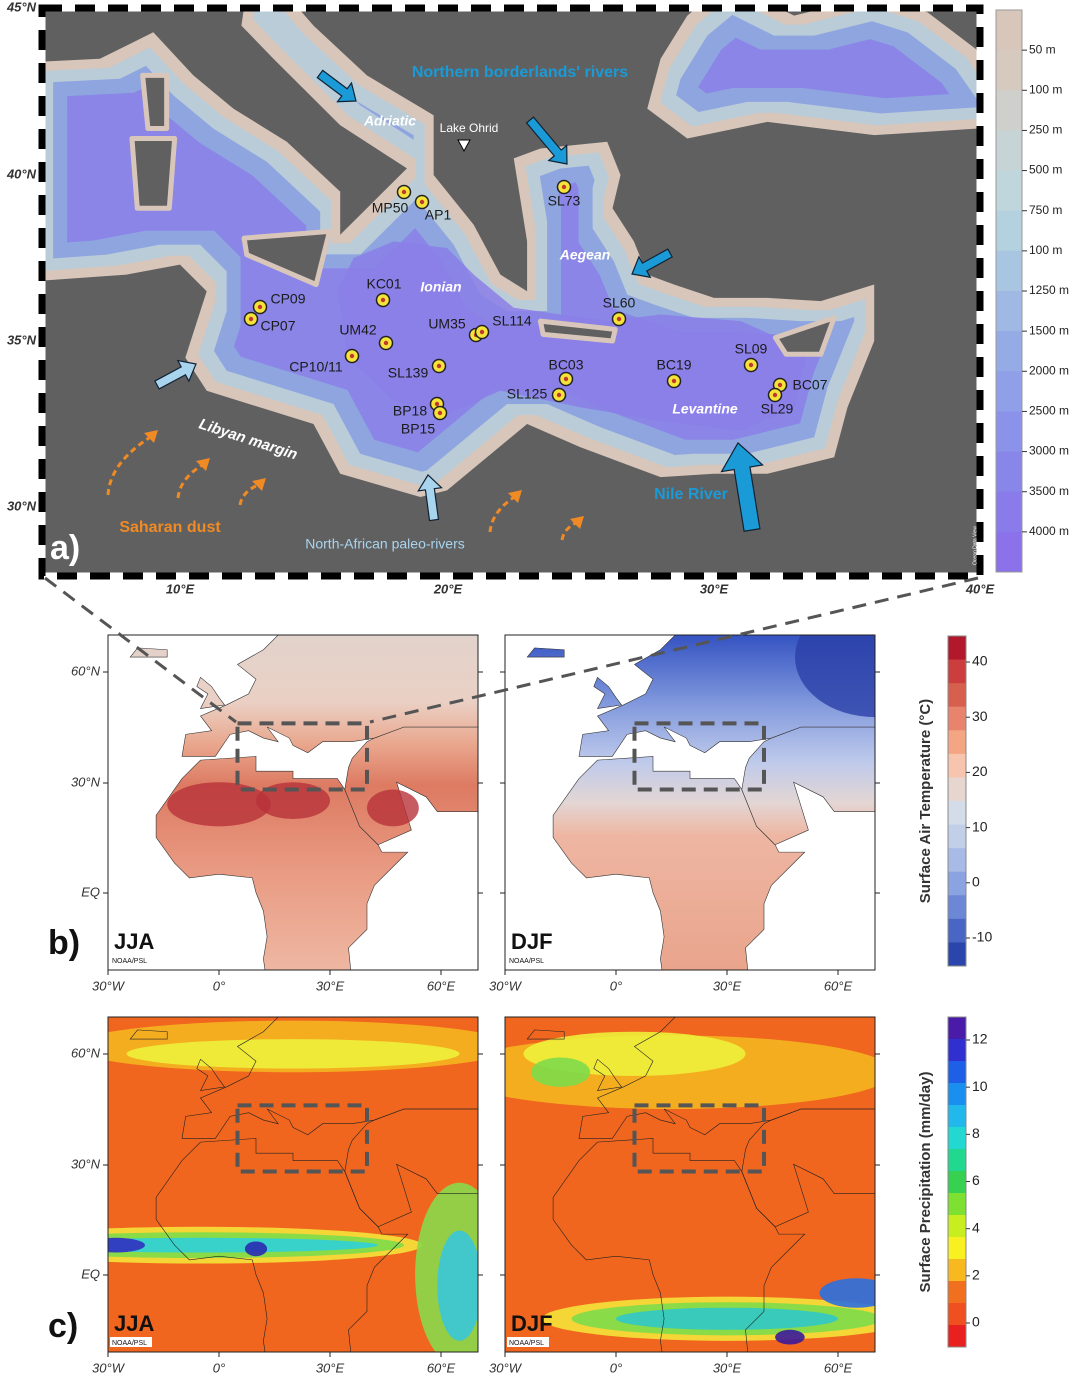  Describe the element at coordinates (980, 716) in the screenshot. I see `colorbar-label: 30` at that location.